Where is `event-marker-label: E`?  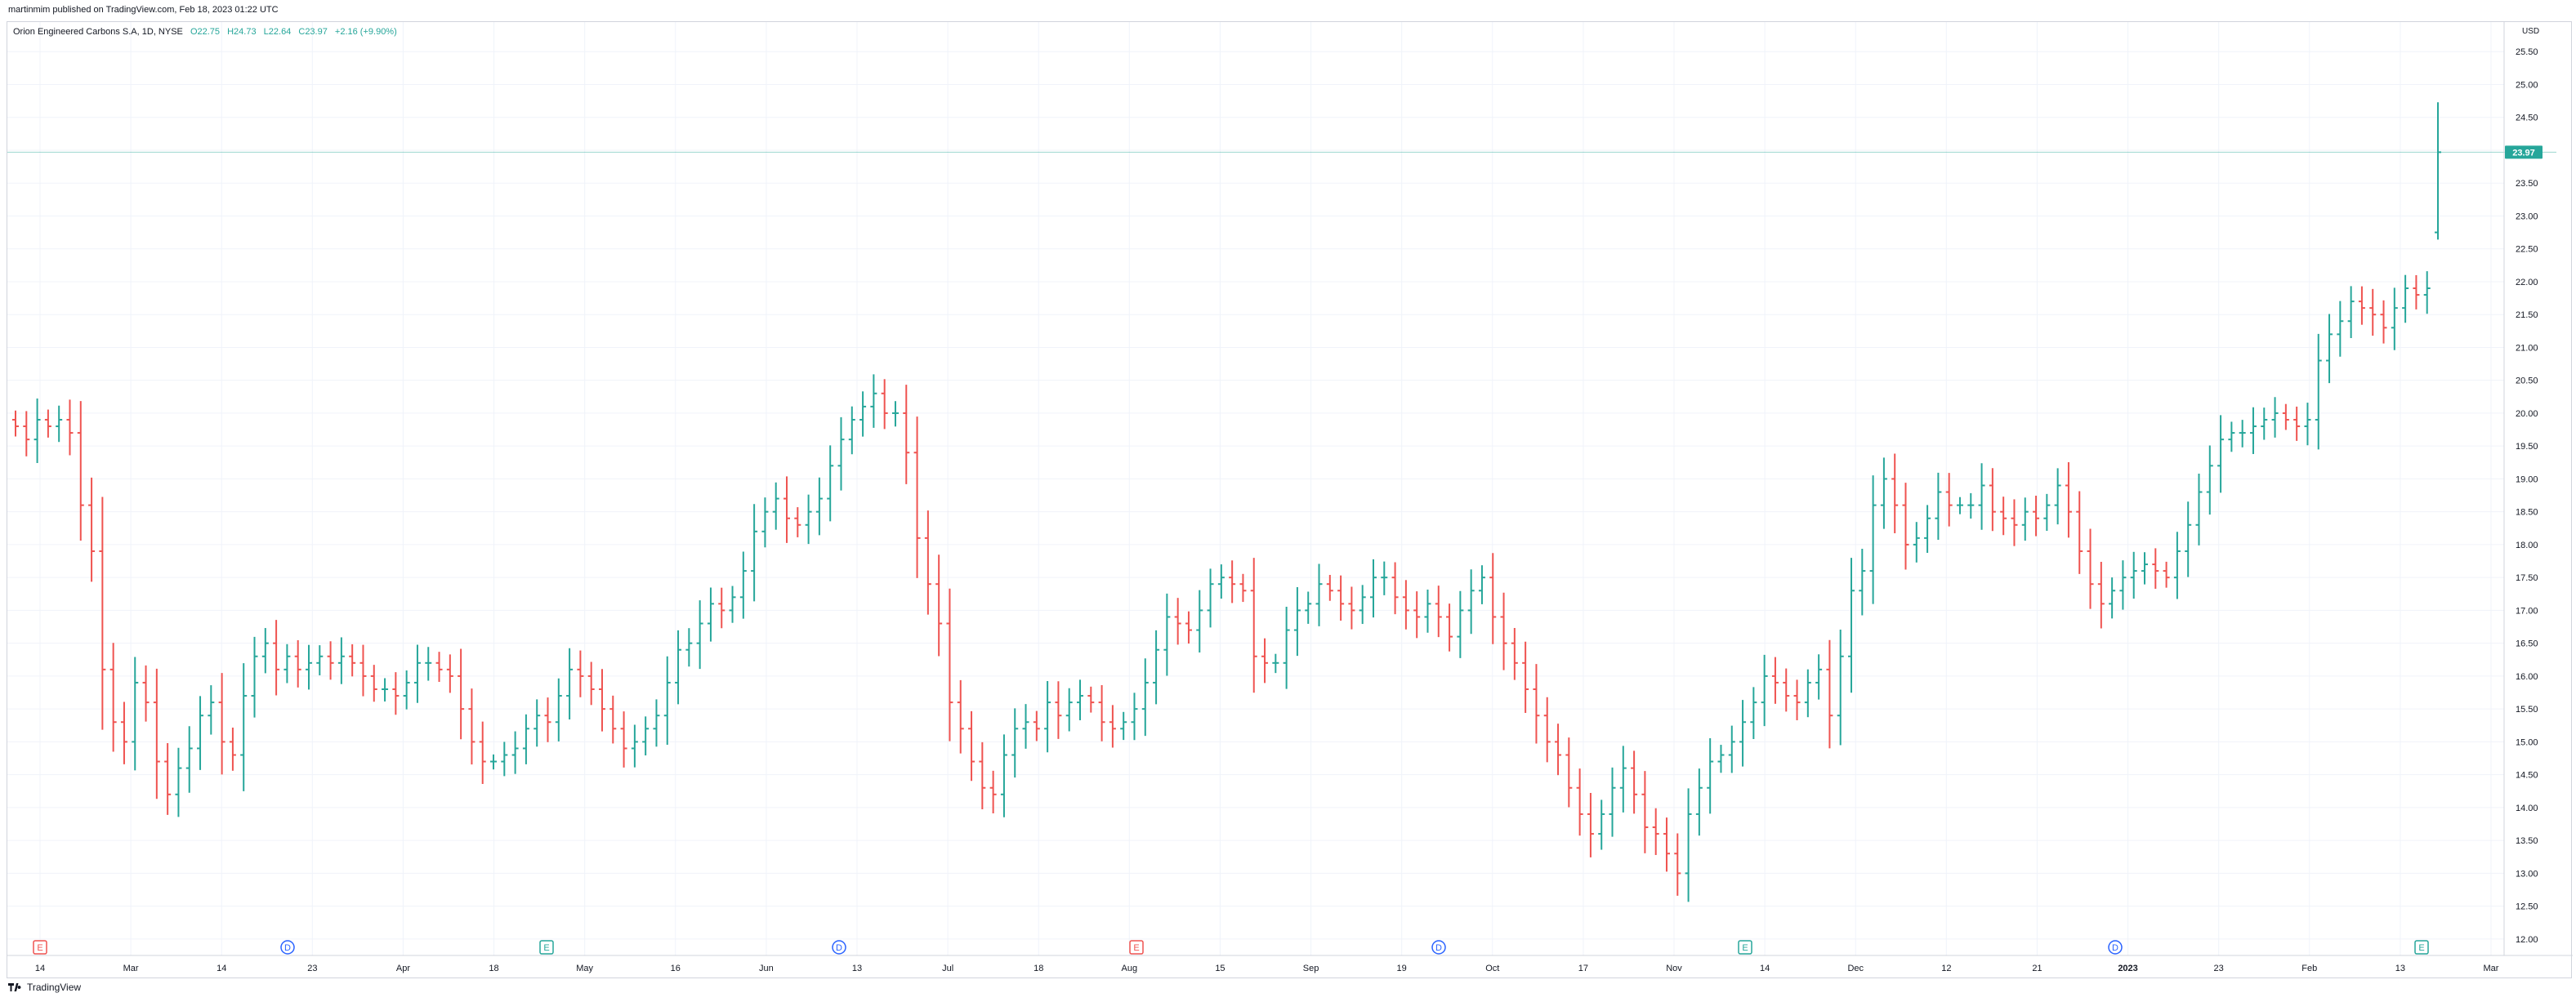 event-marker-label: E is located at coordinates (2421, 948).